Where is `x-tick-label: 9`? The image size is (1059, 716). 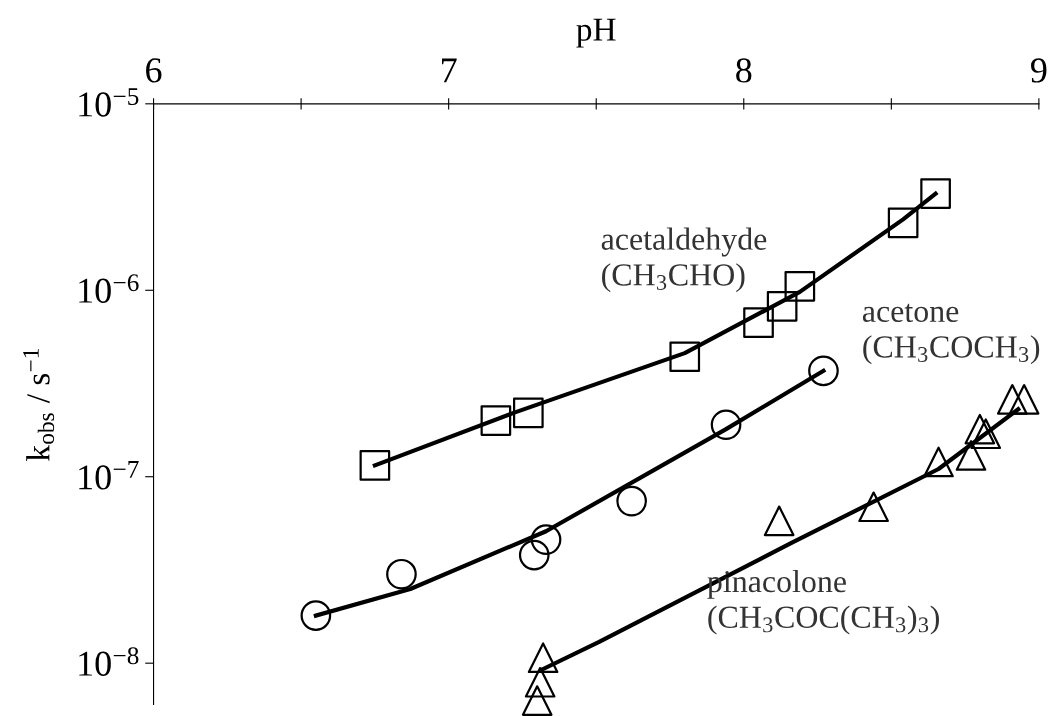 x-tick-label: 9 is located at coordinates (1039, 70).